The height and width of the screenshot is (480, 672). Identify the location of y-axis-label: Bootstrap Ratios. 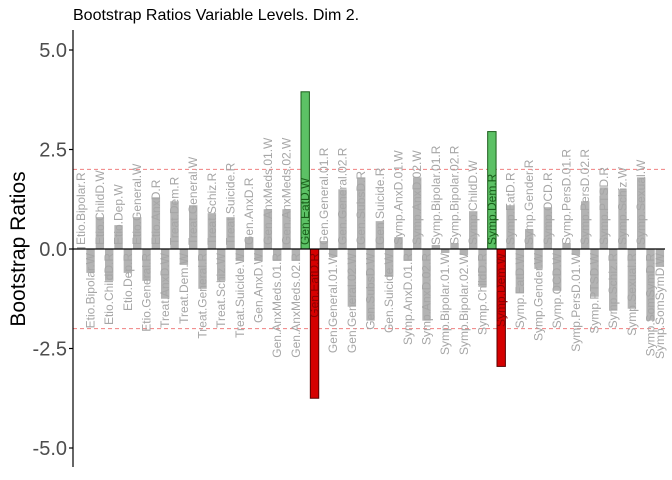
(18, 248).